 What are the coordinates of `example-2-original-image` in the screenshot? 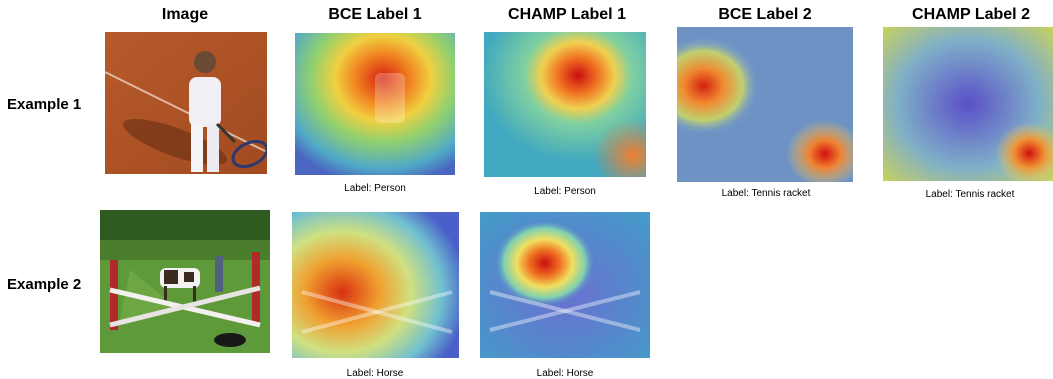 It's located at (185, 281).